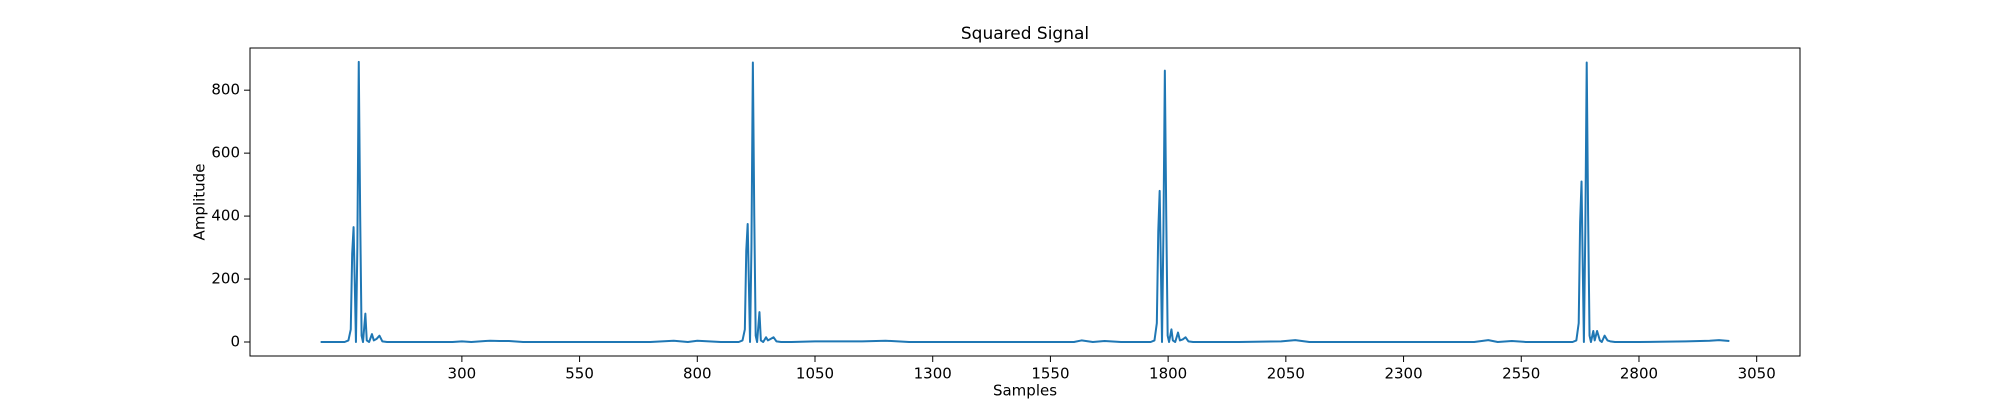  What do you see at coordinates (1025, 34) in the screenshot?
I see `chart-title: Squared Signal` at bounding box center [1025, 34].